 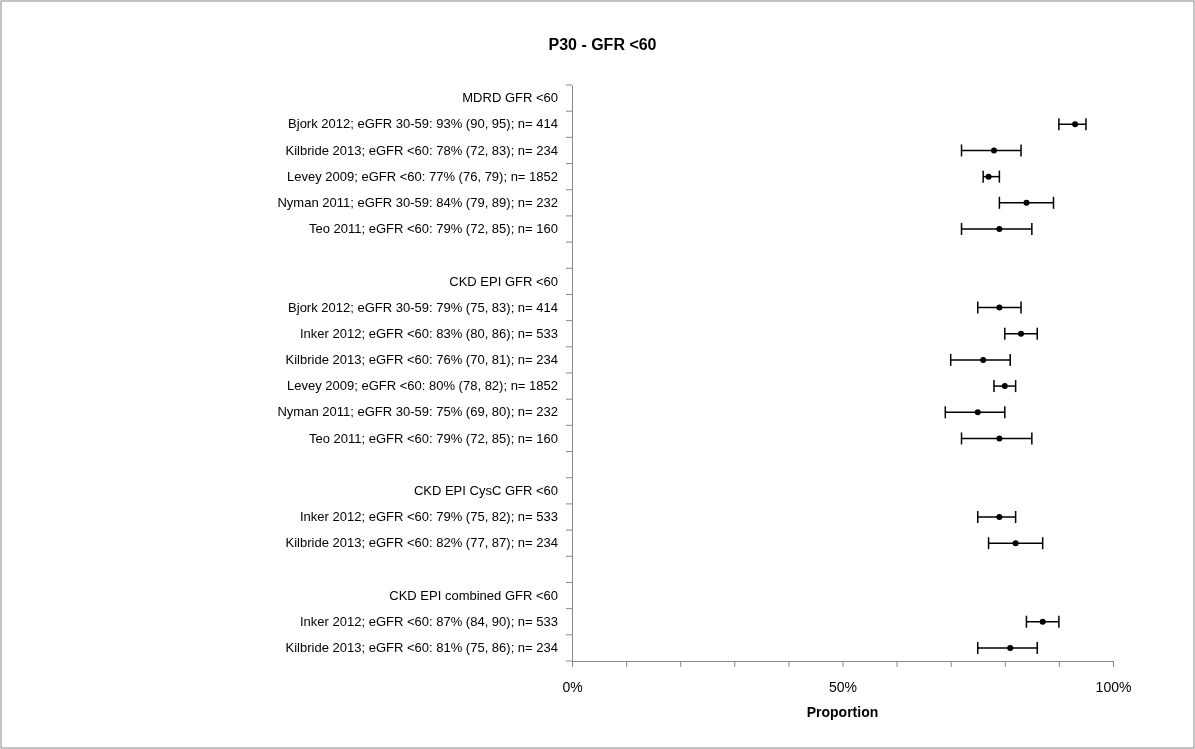 I want to click on x-tick-label: 0%, so click(x=572, y=687).